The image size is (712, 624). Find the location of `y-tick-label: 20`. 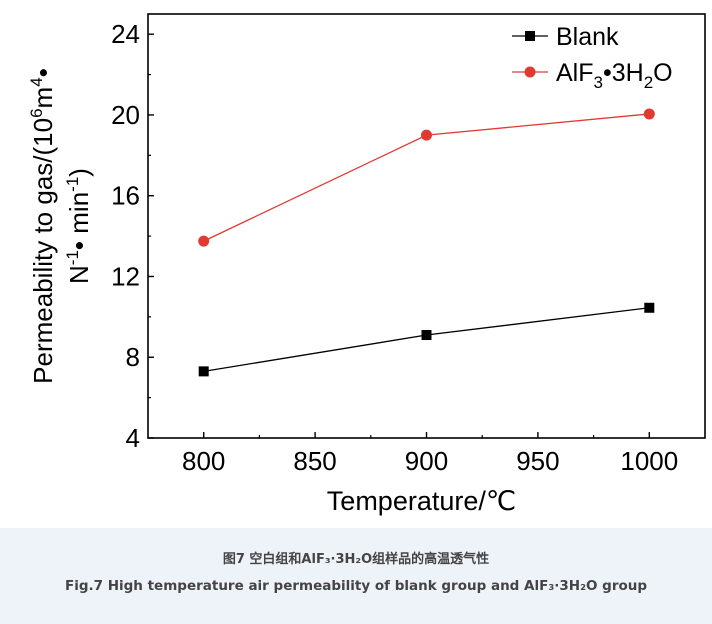

y-tick-label: 20 is located at coordinates (125, 115).